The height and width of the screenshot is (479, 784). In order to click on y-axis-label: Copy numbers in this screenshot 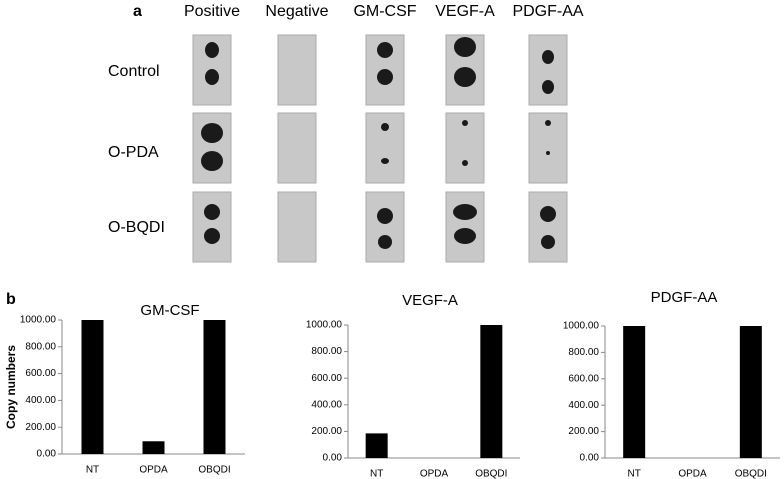, I will do `click(11, 387)`.